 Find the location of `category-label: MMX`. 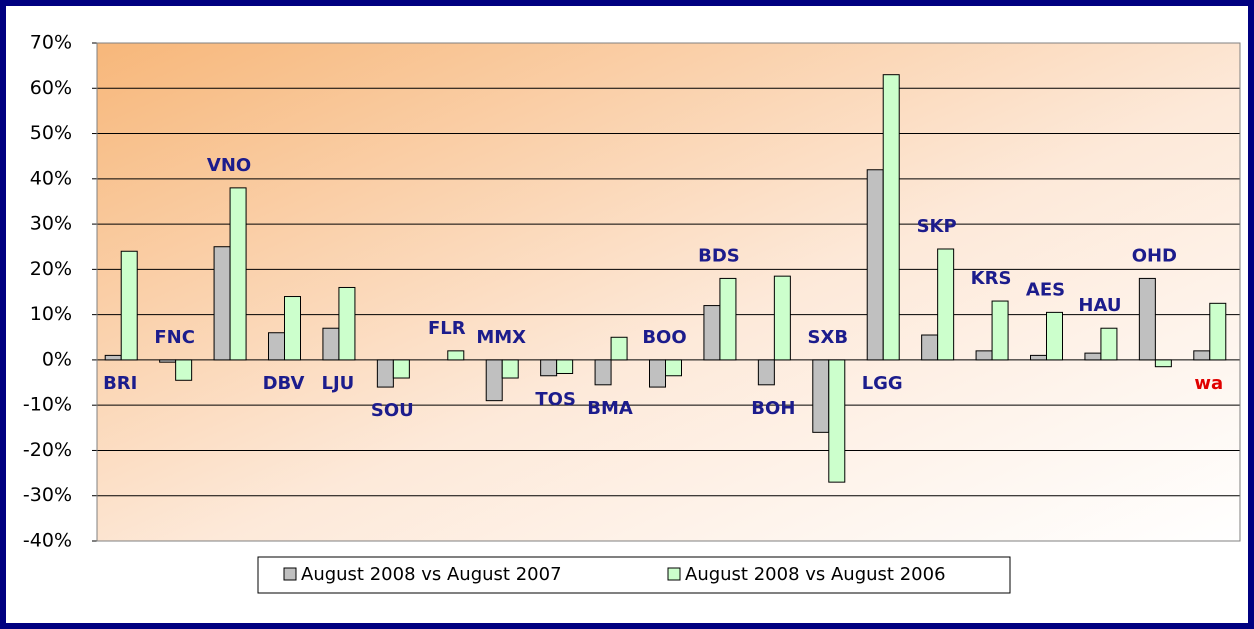

category-label: MMX is located at coordinates (501, 337).